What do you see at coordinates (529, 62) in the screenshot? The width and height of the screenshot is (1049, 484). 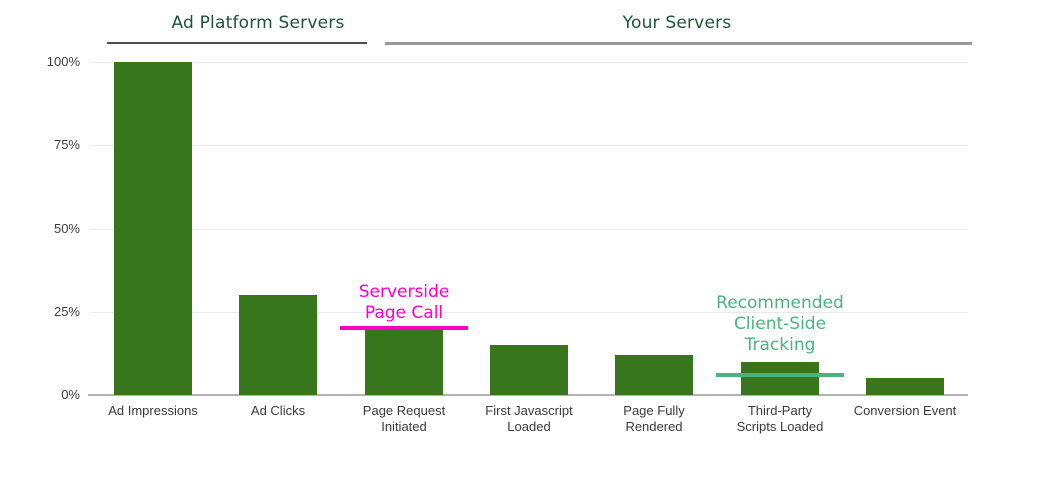 I see `gridline-100%` at bounding box center [529, 62].